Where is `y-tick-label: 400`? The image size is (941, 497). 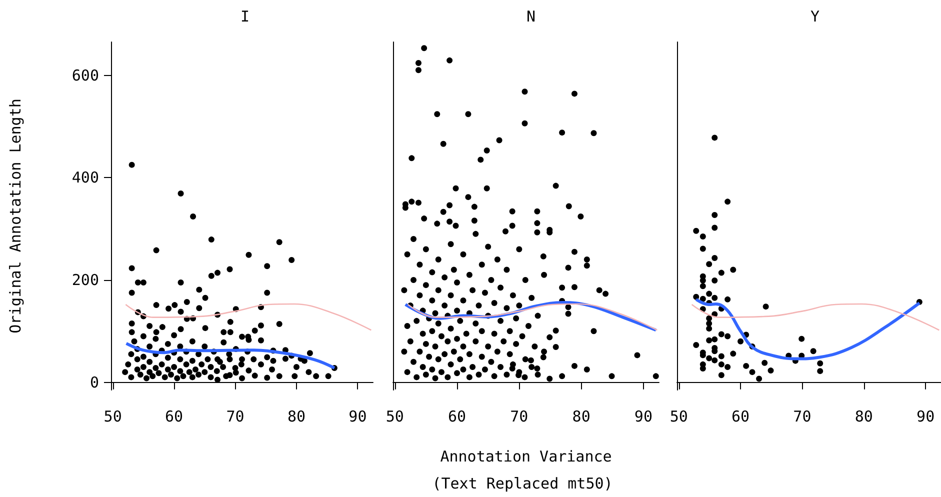 y-tick-label: 400 is located at coordinates (85, 177).